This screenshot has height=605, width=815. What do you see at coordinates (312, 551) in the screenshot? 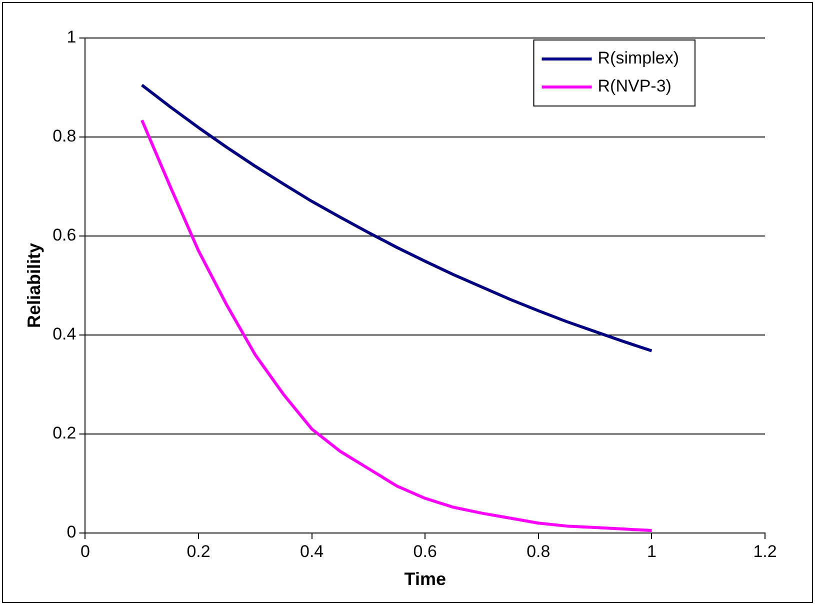
I see `x-tick-label: 0.4` at bounding box center [312, 551].